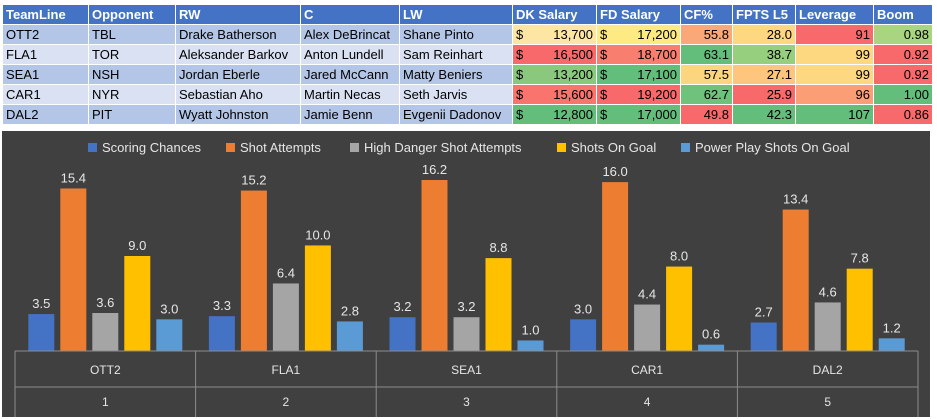 Image resolution: width=937 pixels, height=419 pixels. Describe the element at coordinates (764, 94) in the screenshot. I see `cell-fpts-l5: 25.9` at that location.